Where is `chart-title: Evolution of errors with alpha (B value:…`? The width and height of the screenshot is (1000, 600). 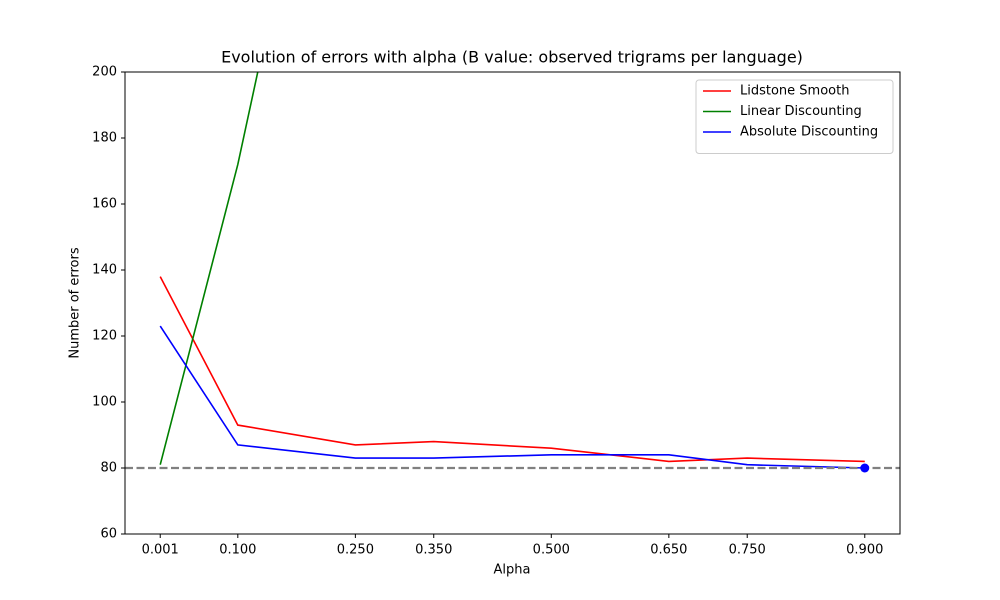 chart-title: Evolution of errors with alpha (B value:… is located at coordinates (512, 57).